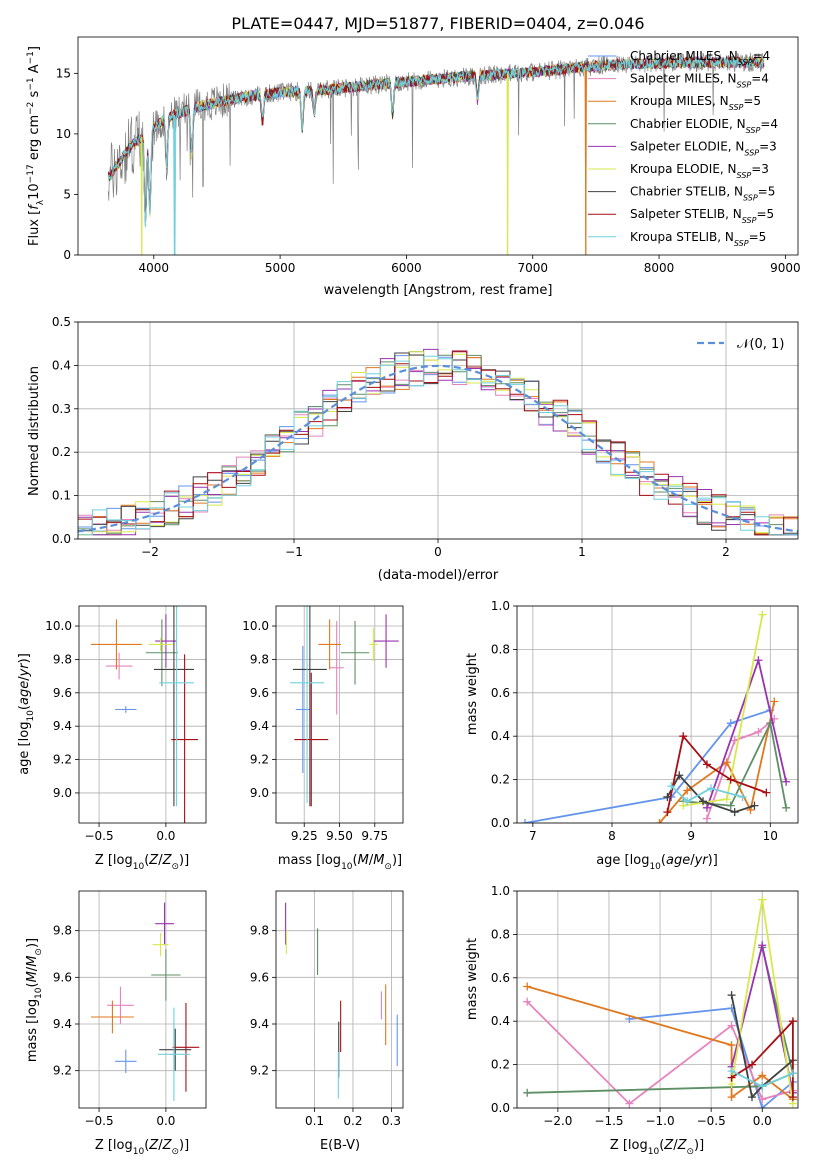 This screenshot has height=1170, width=819. I want to click on x-tick-label: 4000, so click(154, 268).